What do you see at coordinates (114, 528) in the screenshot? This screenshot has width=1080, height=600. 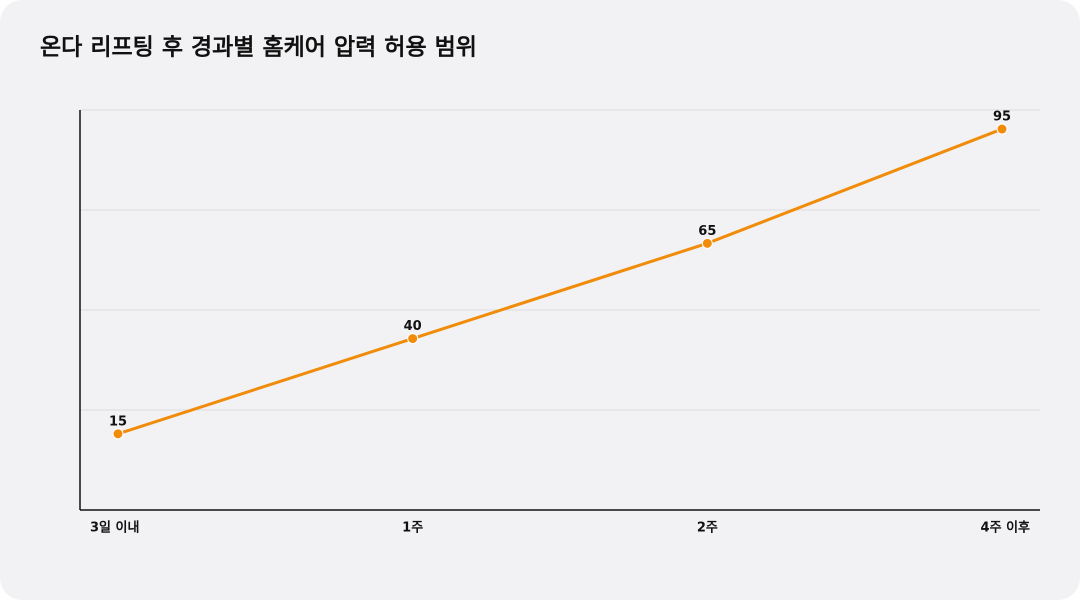 I see `x-tick-label: 3일 이내` at bounding box center [114, 528].